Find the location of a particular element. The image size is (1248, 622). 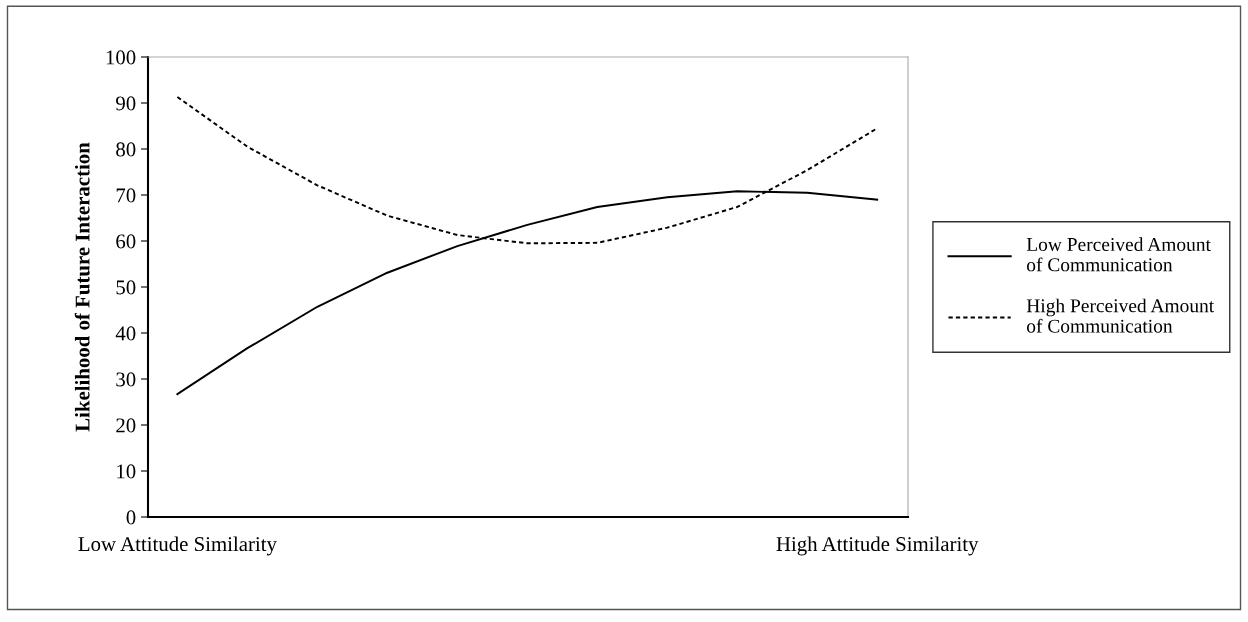

y-tick-label: 60 is located at coordinates (126, 241).